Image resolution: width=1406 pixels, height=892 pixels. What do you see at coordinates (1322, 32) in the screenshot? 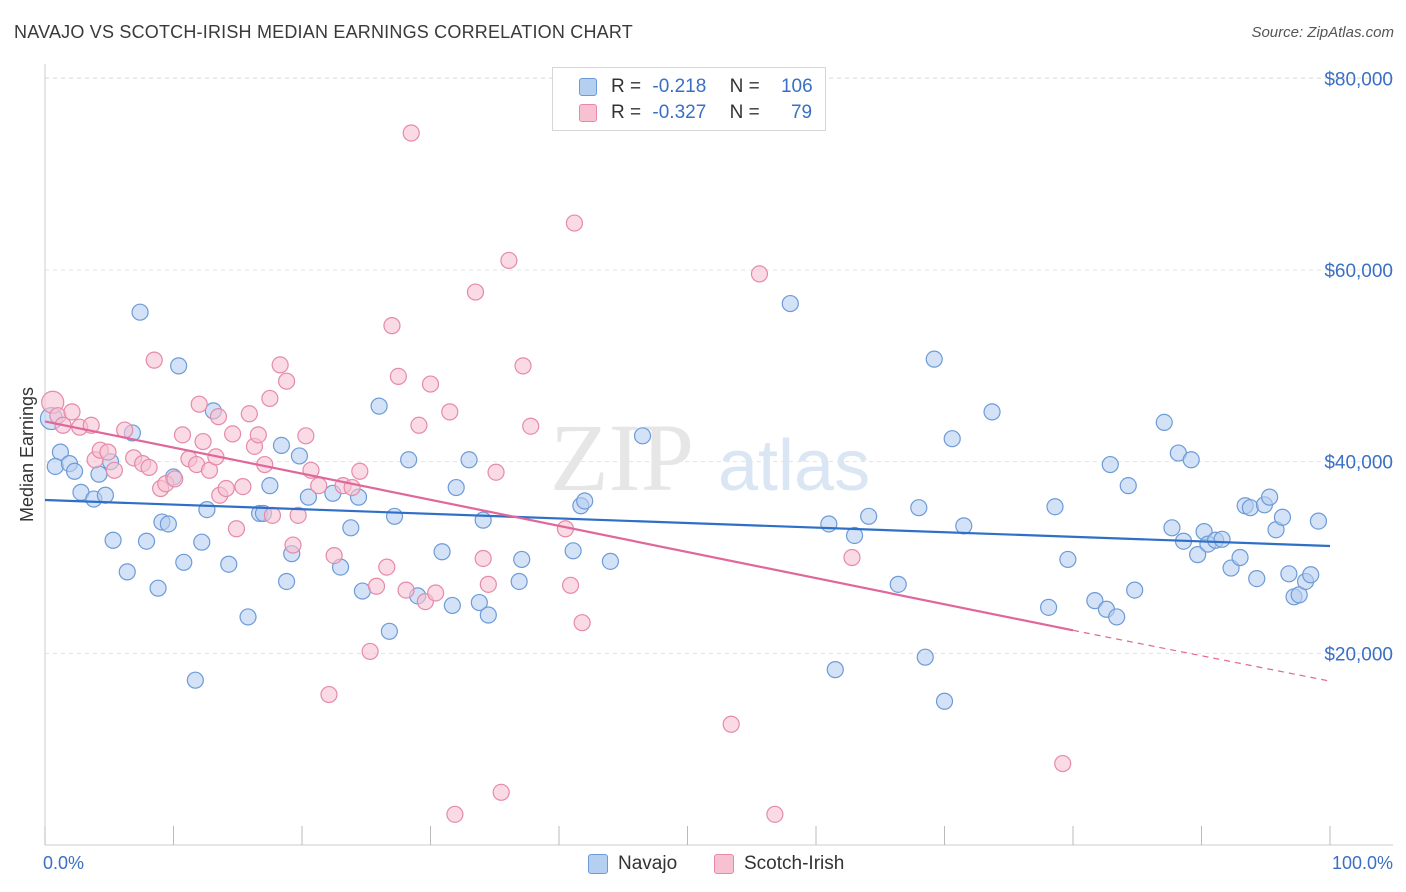
I see `source-credit: Source: ZipAtlas.com` at bounding box center [1322, 32].